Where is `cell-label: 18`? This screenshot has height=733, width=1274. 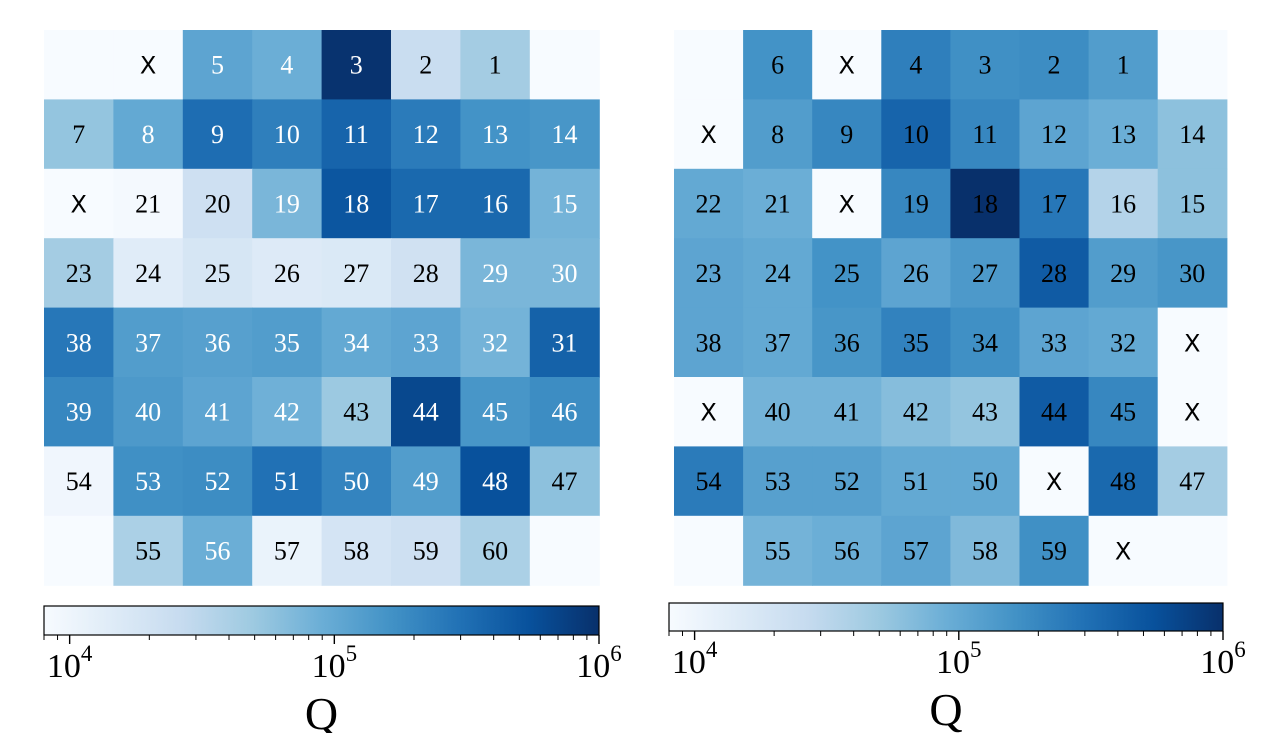 cell-label: 18 is located at coordinates (985, 204).